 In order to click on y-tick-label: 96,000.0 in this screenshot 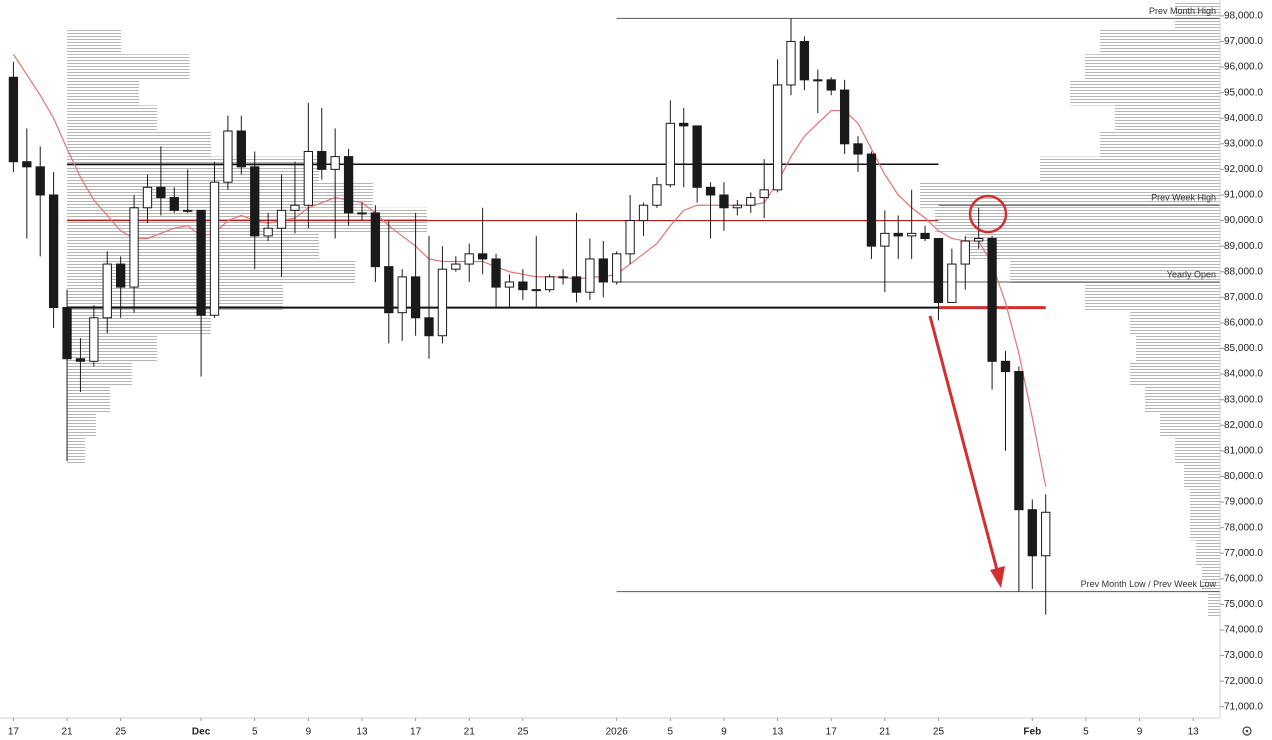, I will do `click(1243, 67)`.